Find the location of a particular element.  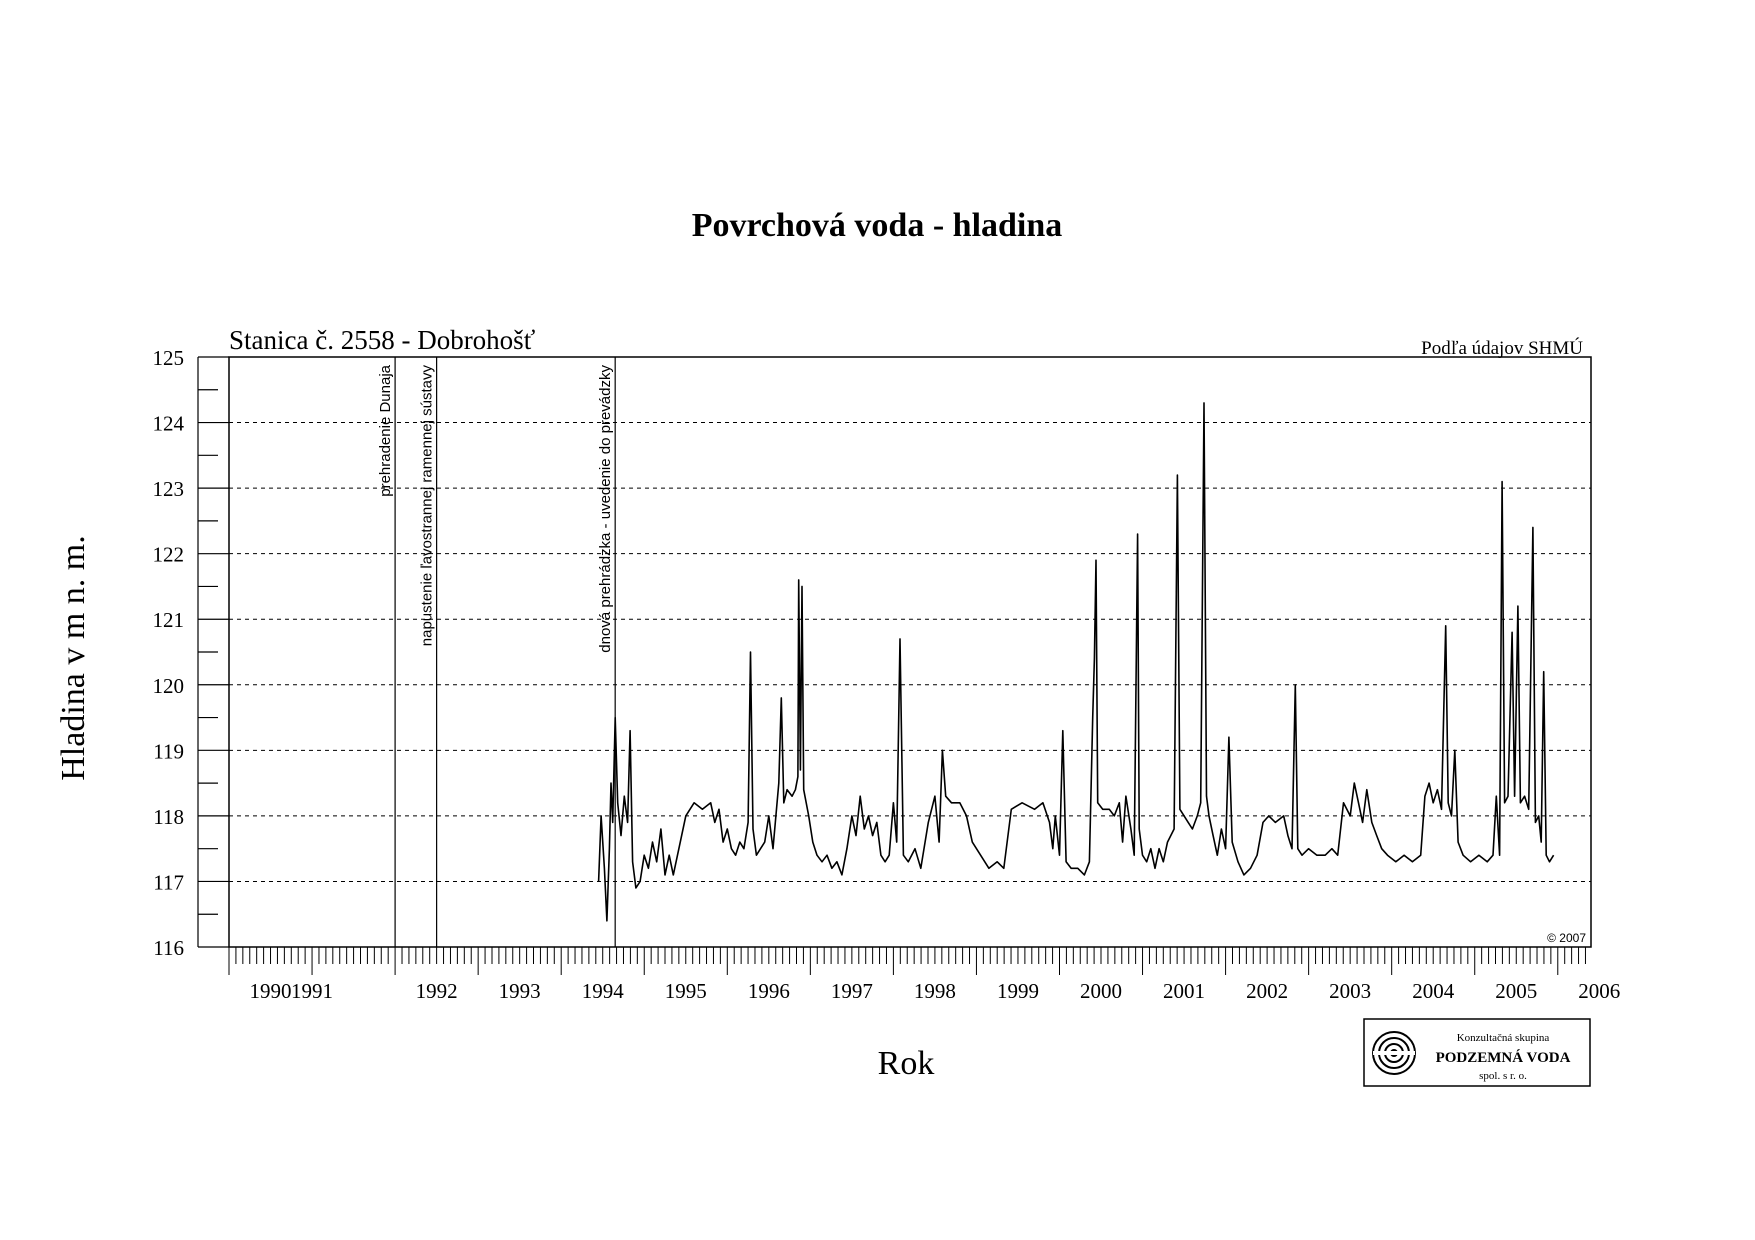

y-tick-label: 124 is located at coordinates (169, 424).